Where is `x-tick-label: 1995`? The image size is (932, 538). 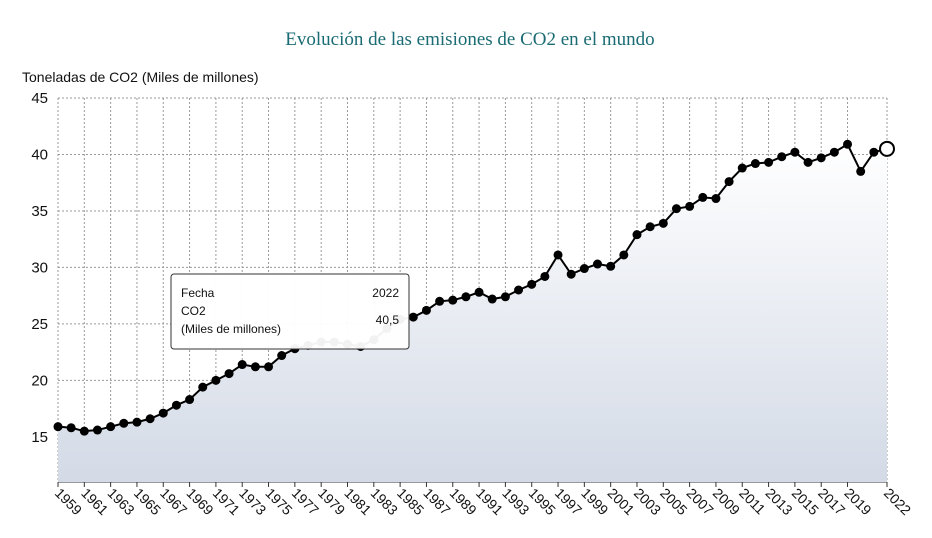 x-tick-label: 1995 is located at coordinates (542, 501).